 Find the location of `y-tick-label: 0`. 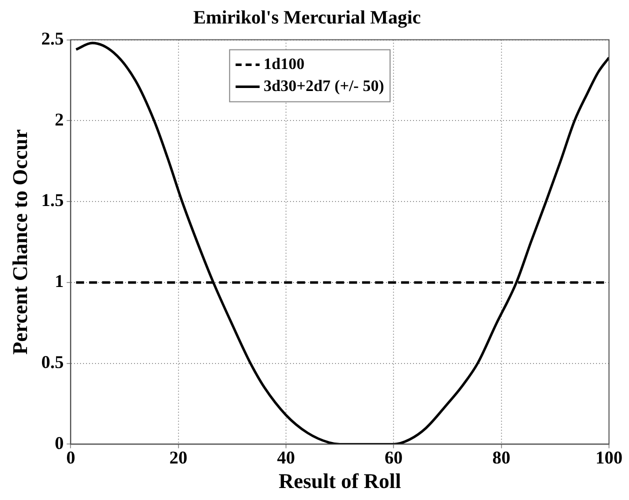

y-tick-label: 0 is located at coordinates (59, 442).